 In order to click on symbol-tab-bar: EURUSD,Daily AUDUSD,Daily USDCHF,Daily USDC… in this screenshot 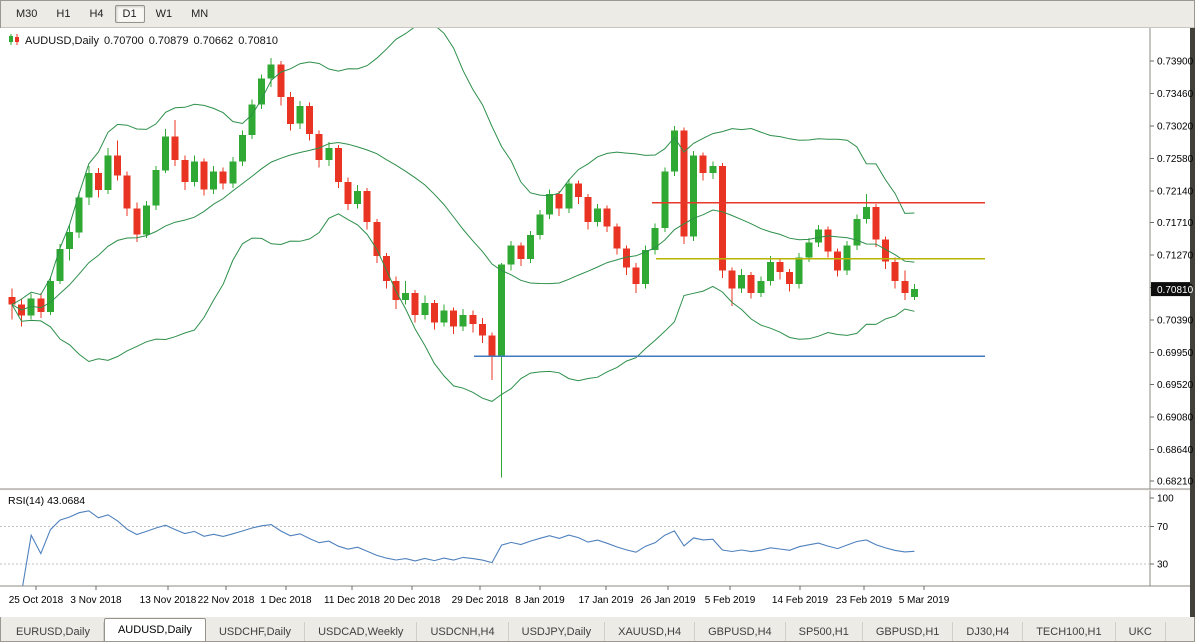, I will do `click(597, 628)`.